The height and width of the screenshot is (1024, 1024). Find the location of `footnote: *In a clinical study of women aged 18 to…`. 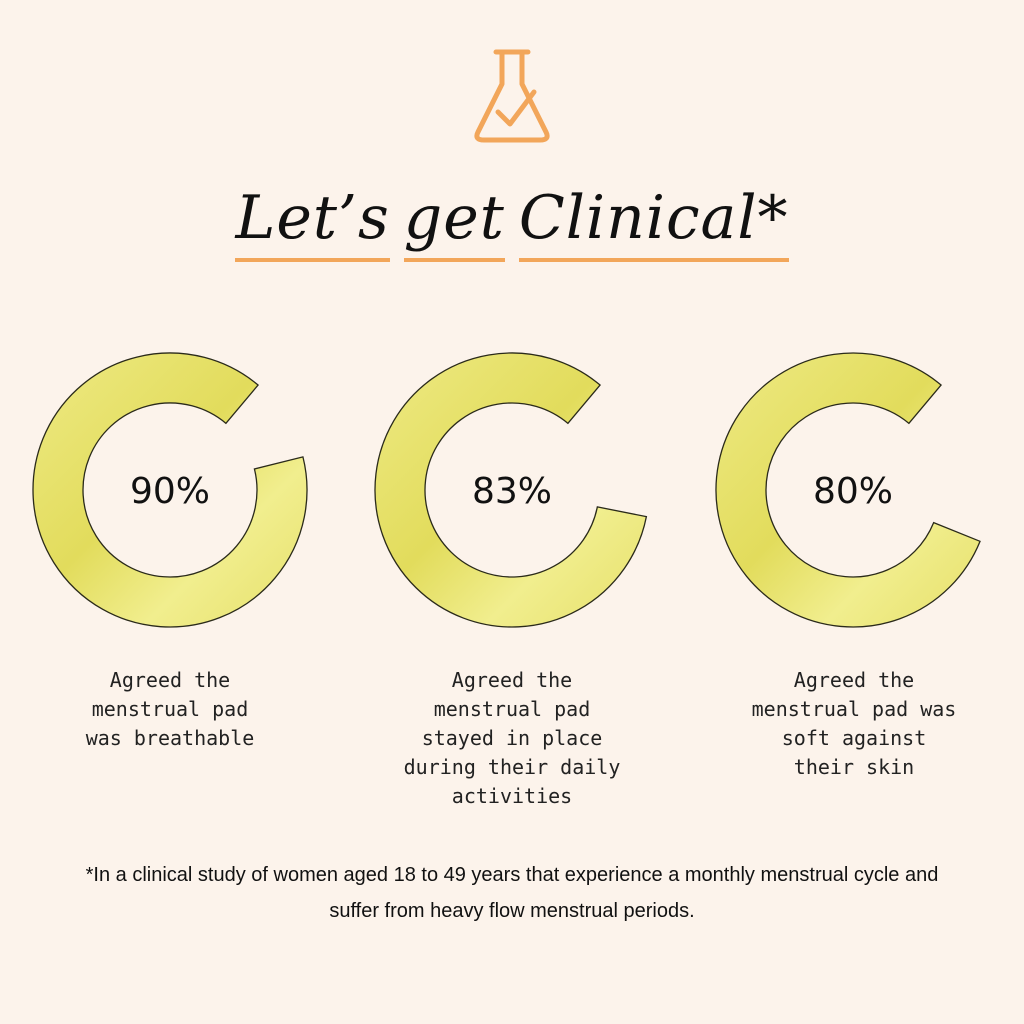

footnote: *In a clinical study of women aged 18 to… is located at coordinates (512, 893).